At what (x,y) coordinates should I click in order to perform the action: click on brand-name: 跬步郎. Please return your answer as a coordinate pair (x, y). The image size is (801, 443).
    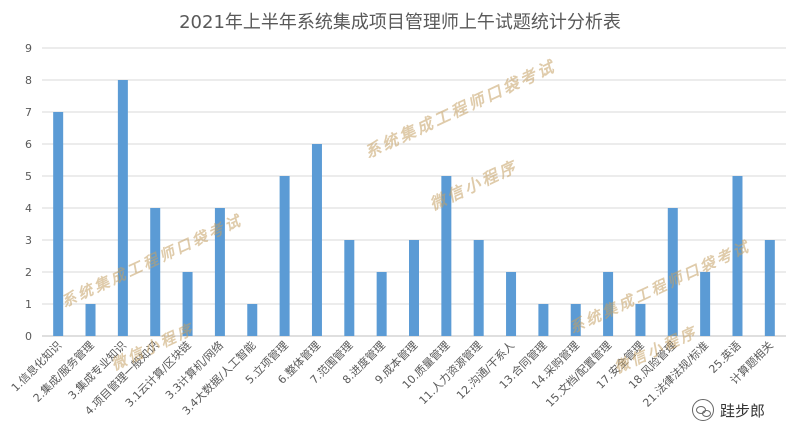
    Looking at the image, I should click on (742, 410).